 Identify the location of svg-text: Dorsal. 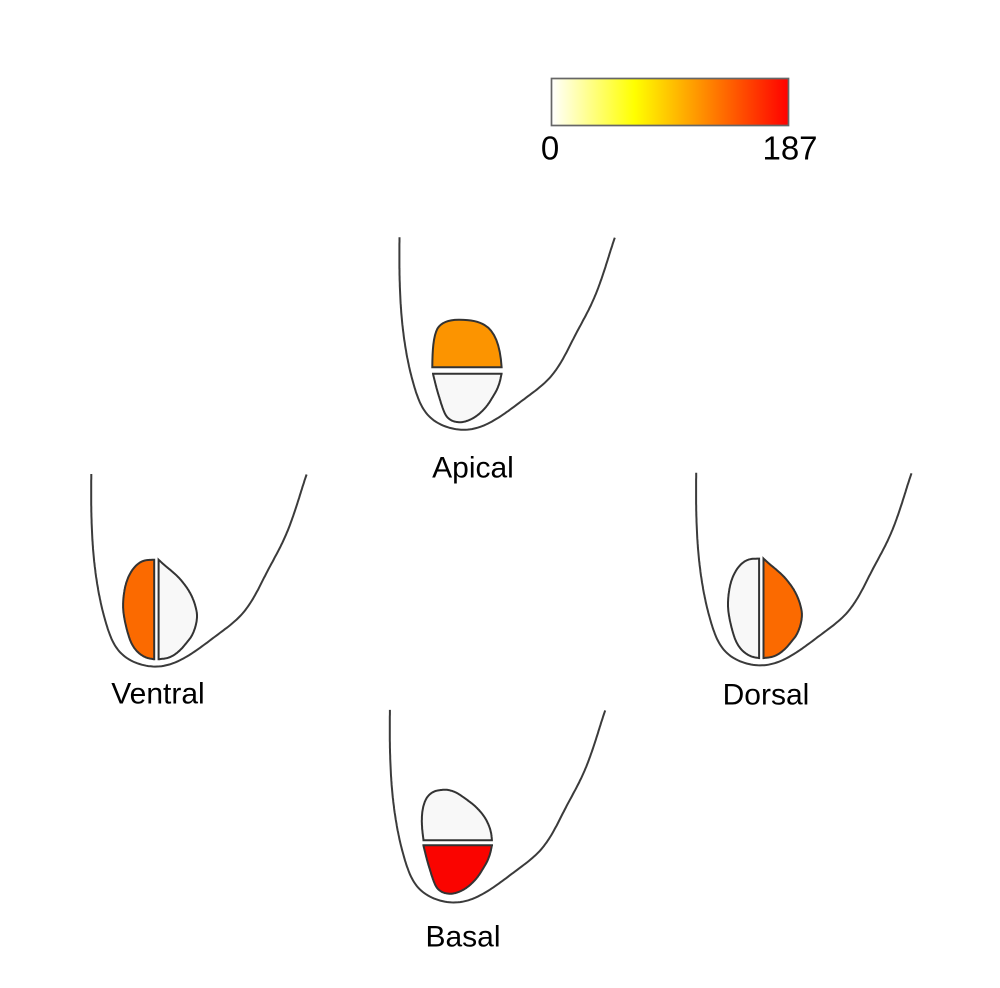
(766, 695).